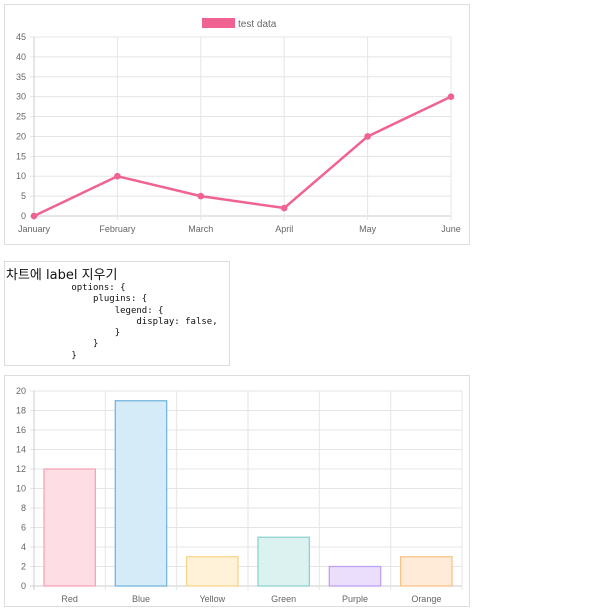  I want to click on x-tick-label: Orange, so click(426, 599).